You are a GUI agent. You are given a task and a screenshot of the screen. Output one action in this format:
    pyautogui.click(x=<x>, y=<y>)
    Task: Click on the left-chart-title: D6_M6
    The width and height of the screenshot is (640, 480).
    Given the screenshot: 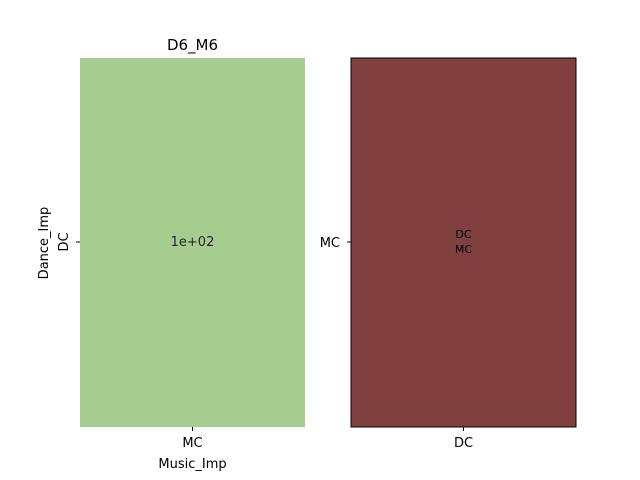 What is the action you would take?
    pyautogui.click(x=192, y=45)
    